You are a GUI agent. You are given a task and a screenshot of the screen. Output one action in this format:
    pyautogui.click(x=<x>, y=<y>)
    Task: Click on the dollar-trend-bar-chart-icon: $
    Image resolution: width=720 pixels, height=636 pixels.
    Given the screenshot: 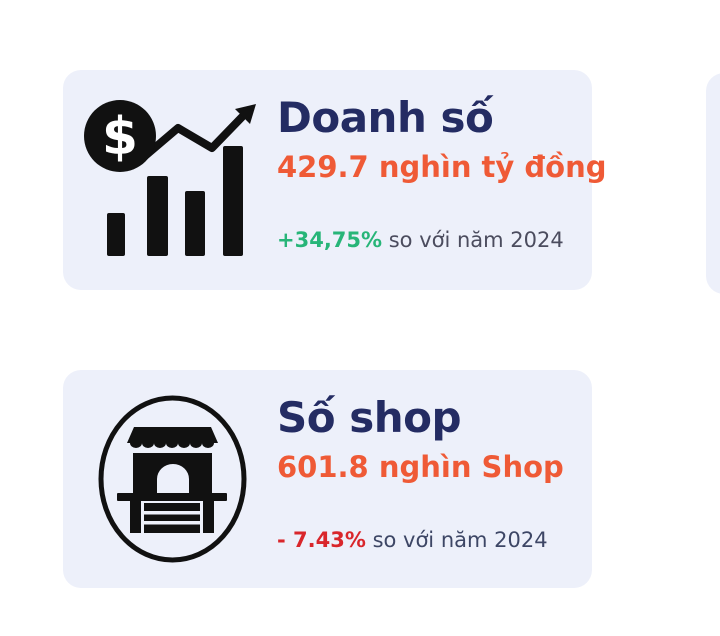 What is the action you would take?
    pyautogui.click(x=170, y=178)
    